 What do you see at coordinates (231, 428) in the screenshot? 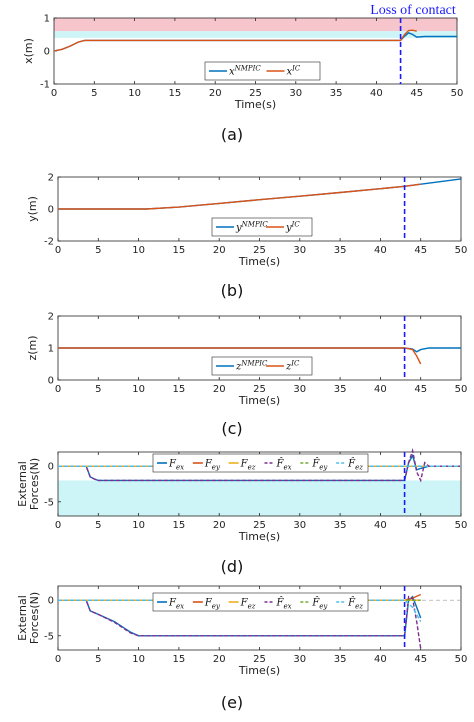
I see `panel-label: (c)` at bounding box center [231, 428].